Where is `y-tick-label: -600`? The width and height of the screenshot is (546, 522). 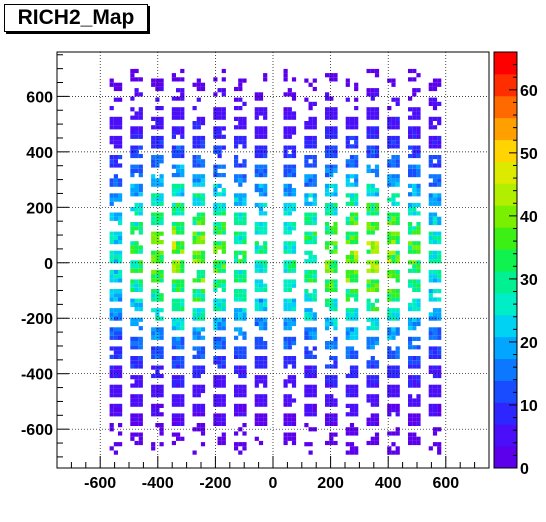 y-tick-label: -600 is located at coordinates (37, 430).